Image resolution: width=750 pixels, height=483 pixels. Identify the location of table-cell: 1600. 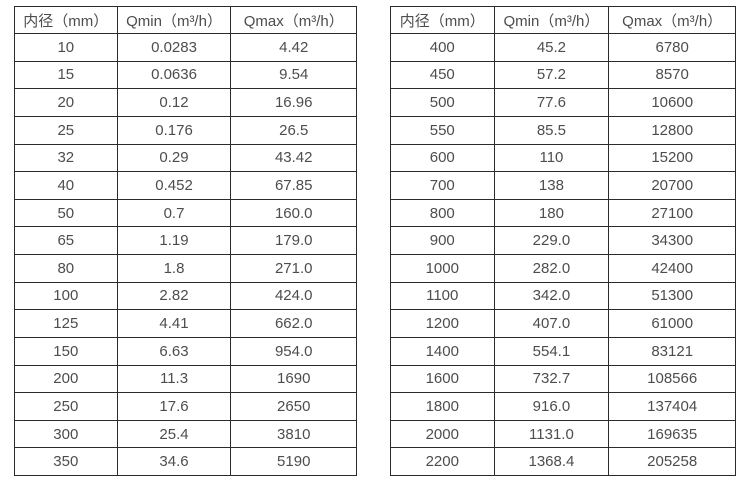
(442, 379).